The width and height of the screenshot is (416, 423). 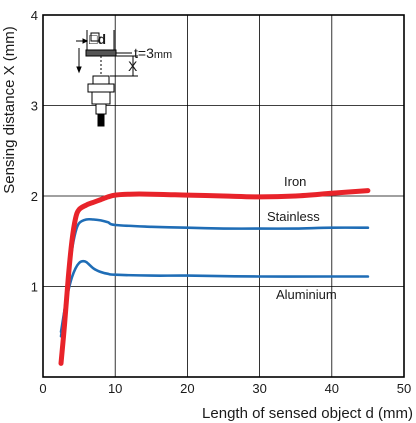 I want to click on sensor-body, so click(x=101, y=98).